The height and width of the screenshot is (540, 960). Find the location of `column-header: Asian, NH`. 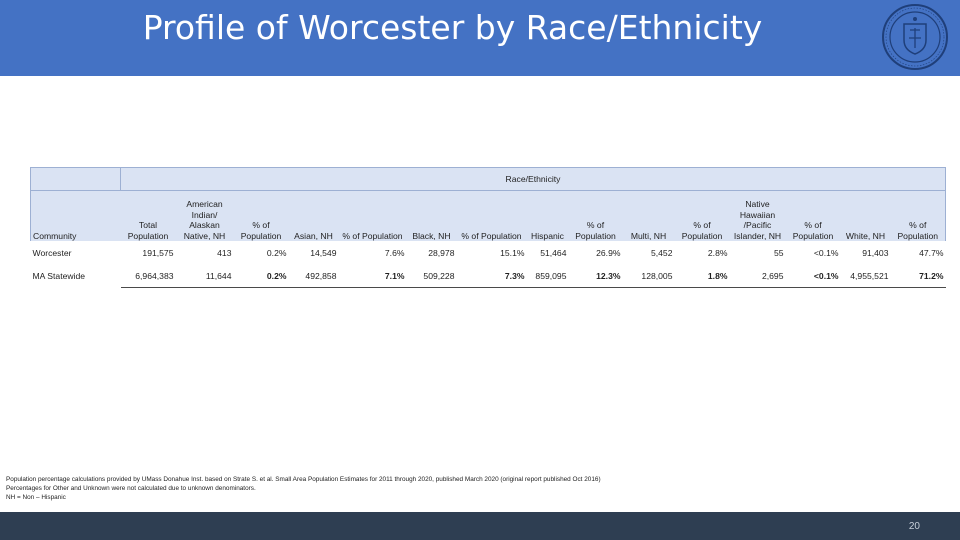

column-header: Asian, NH is located at coordinates (313, 215).